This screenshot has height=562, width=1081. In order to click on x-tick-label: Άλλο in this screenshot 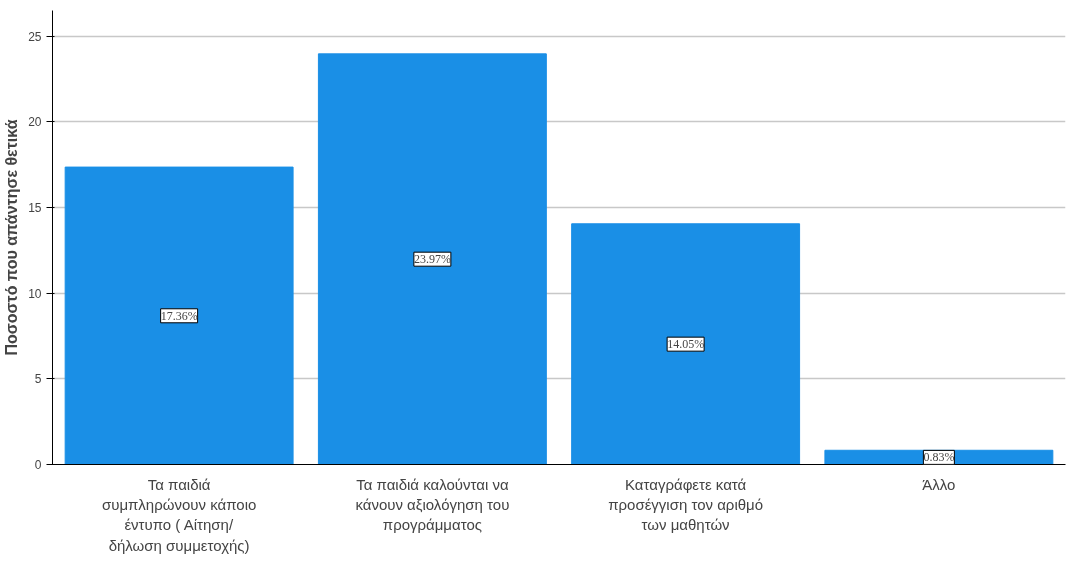, I will do `click(939, 484)`.